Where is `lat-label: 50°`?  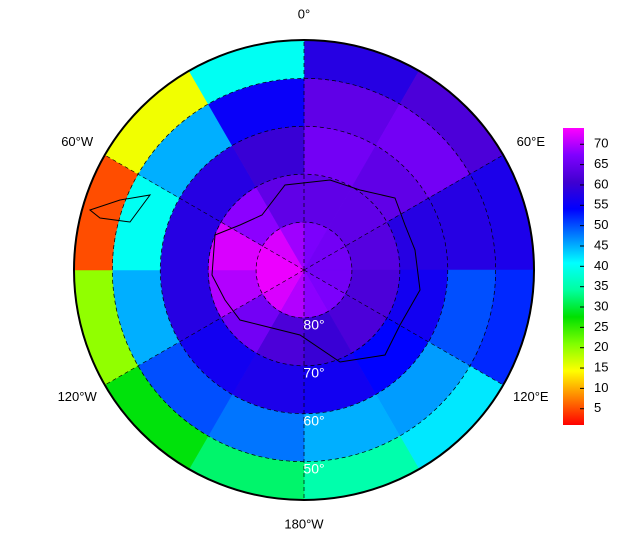 lat-label: 50° is located at coordinates (313, 468).